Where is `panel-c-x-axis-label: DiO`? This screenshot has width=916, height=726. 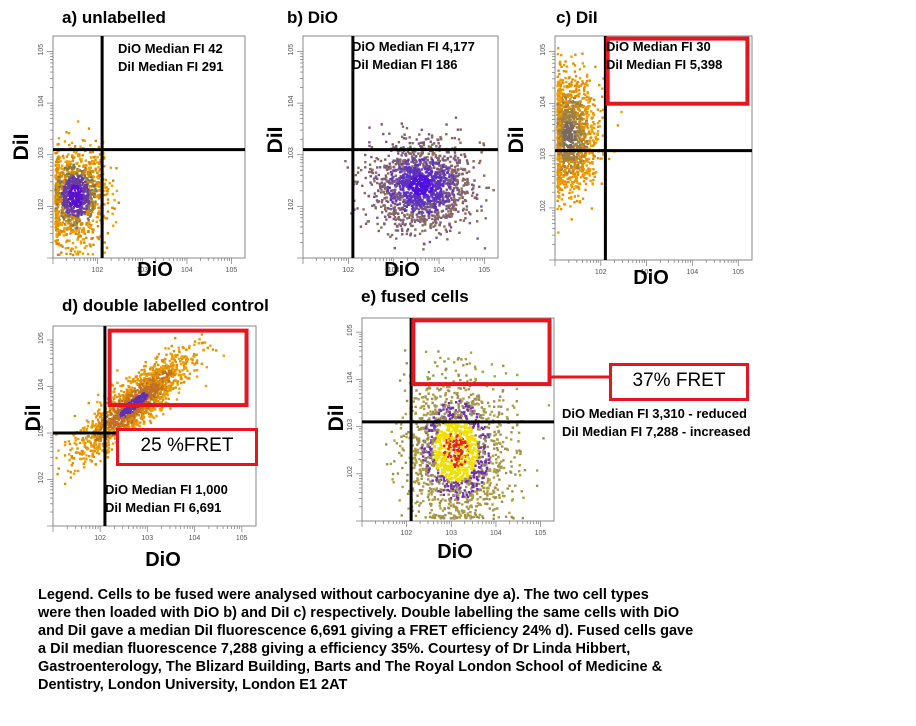 panel-c-x-axis-label: DiO is located at coordinates (651, 278).